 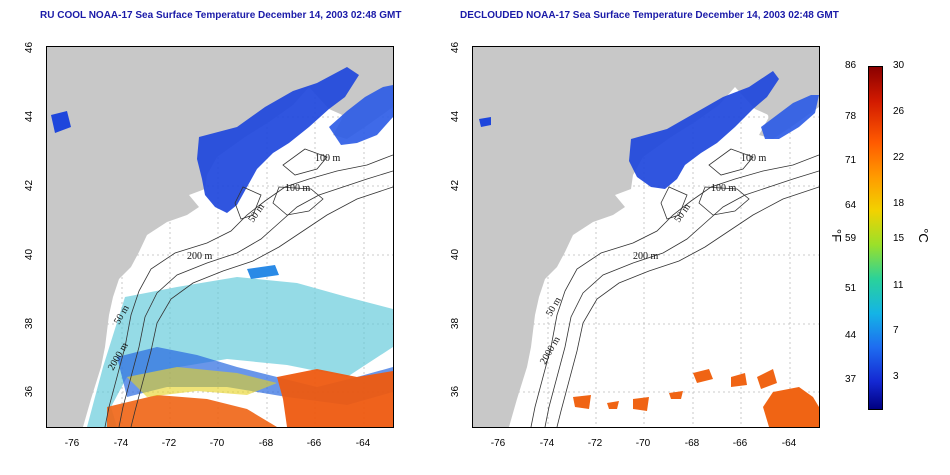 What do you see at coordinates (899, 238) in the screenshot?
I see `celsius-tick: 15` at bounding box center [899, 238].